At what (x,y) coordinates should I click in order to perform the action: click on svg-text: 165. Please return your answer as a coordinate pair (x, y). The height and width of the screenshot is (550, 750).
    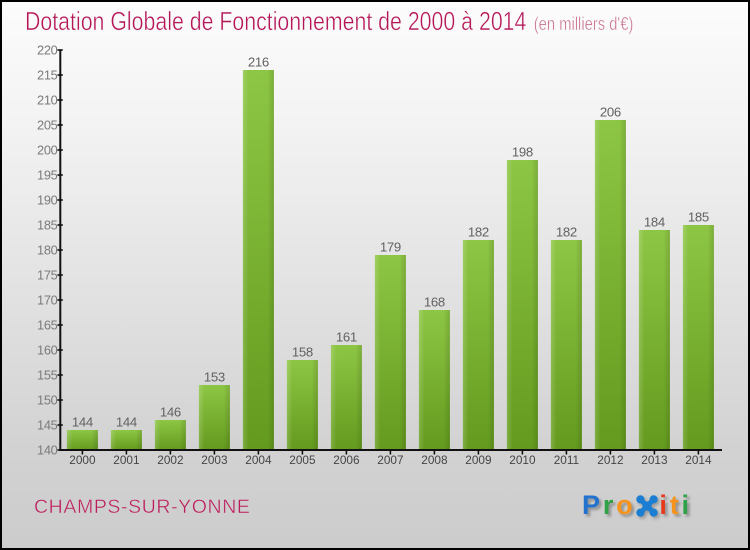
    Looking at the image, I should click on (47, 325).